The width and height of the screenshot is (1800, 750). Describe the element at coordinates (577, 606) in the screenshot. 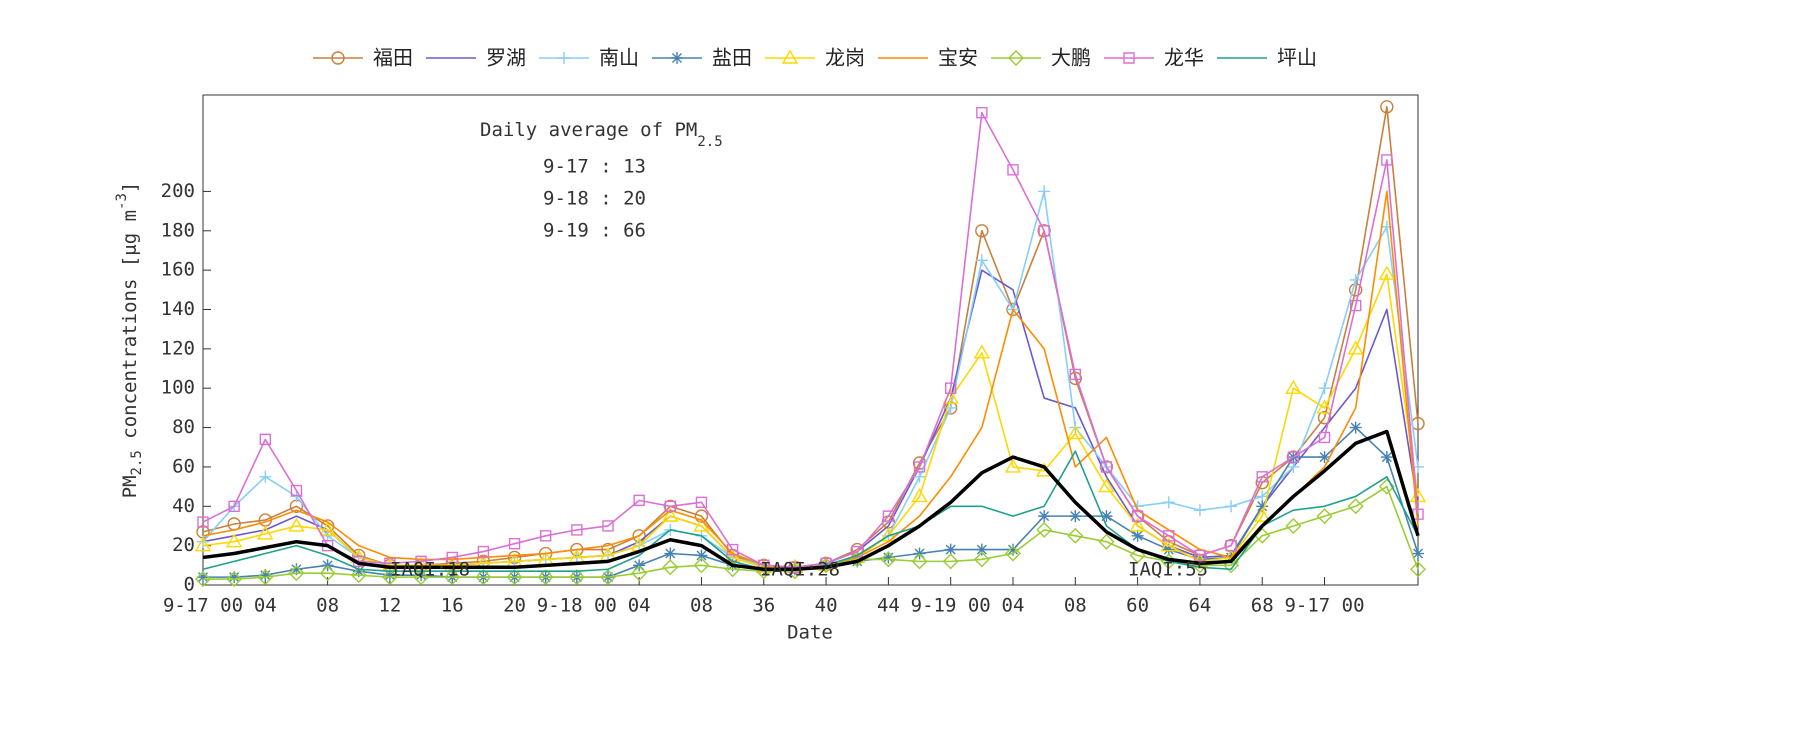

I see `x-tick-label: 9-18 00` at that location.